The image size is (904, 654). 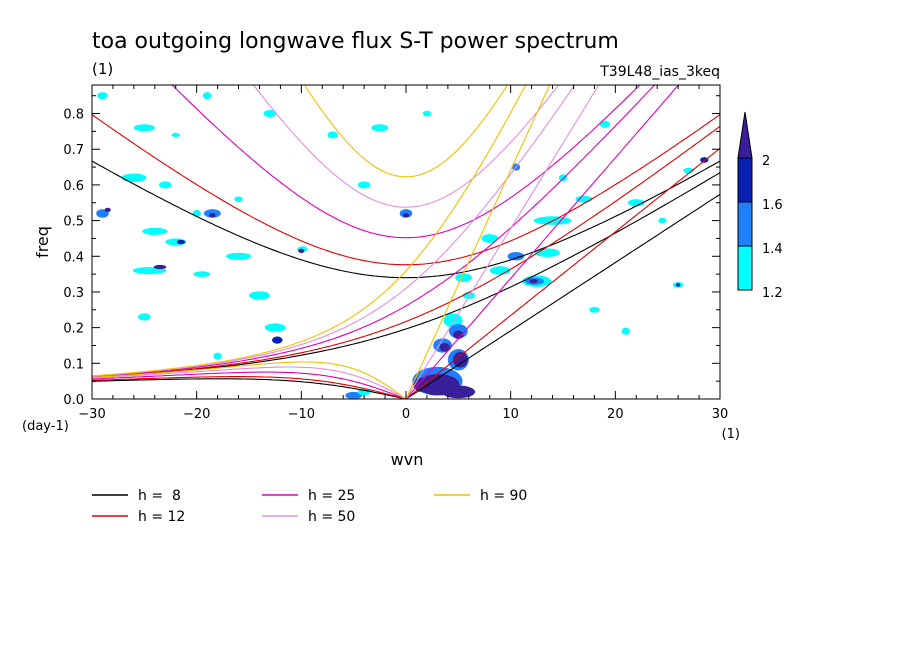 I want to click on dispersion-curve-kelvin-h90, so click(x=478, y=242).